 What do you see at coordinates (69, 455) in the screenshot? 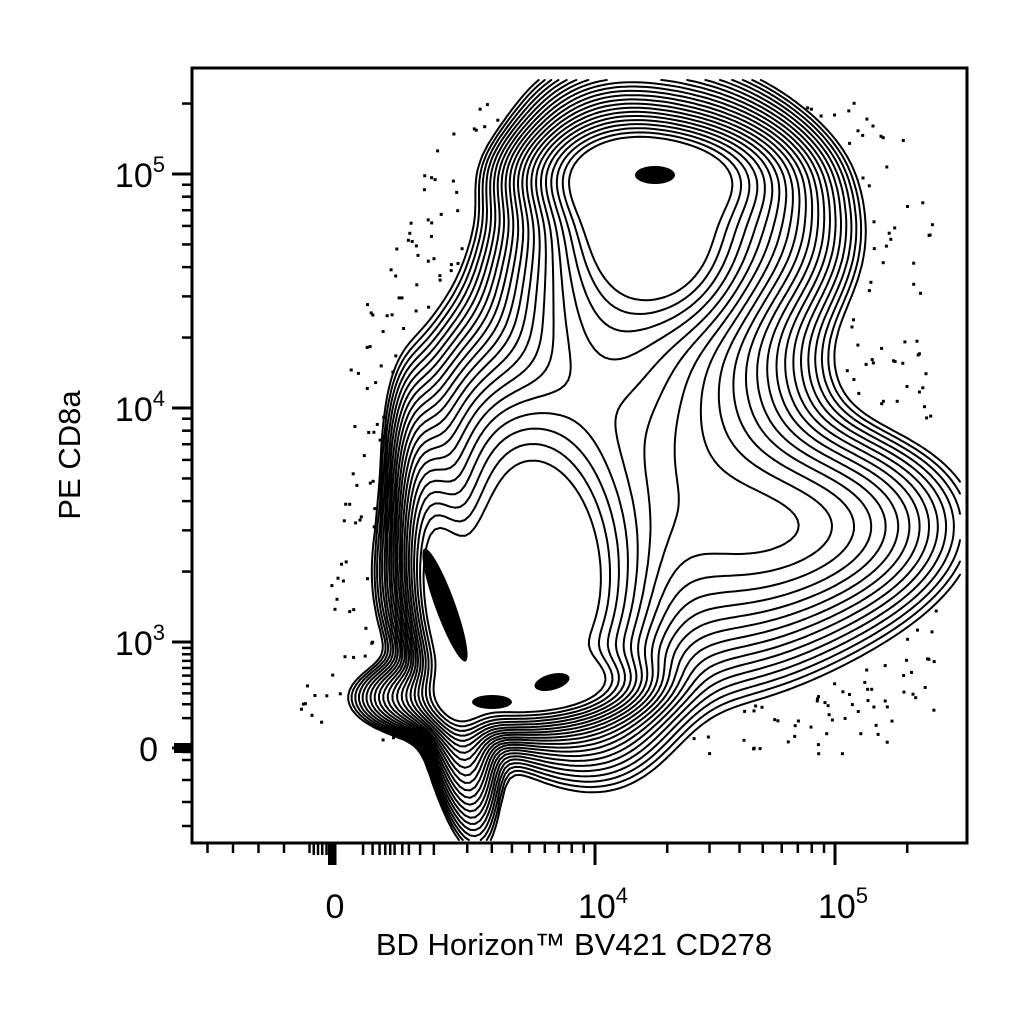
I see `y-axis-title: PE CD8a` at bounding box center [69, 455].